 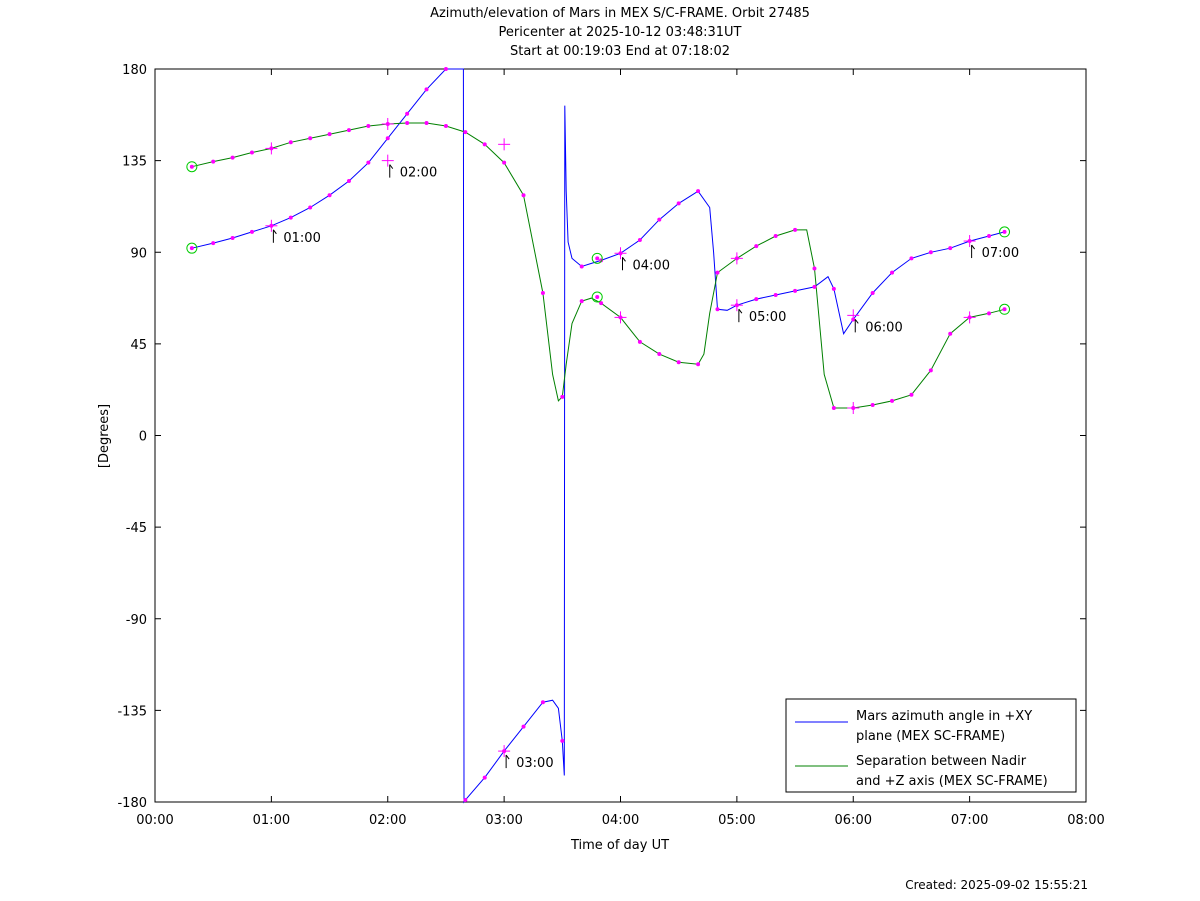 I want to click on y-axis-label: [Degrees], so click(x=104, y=436).